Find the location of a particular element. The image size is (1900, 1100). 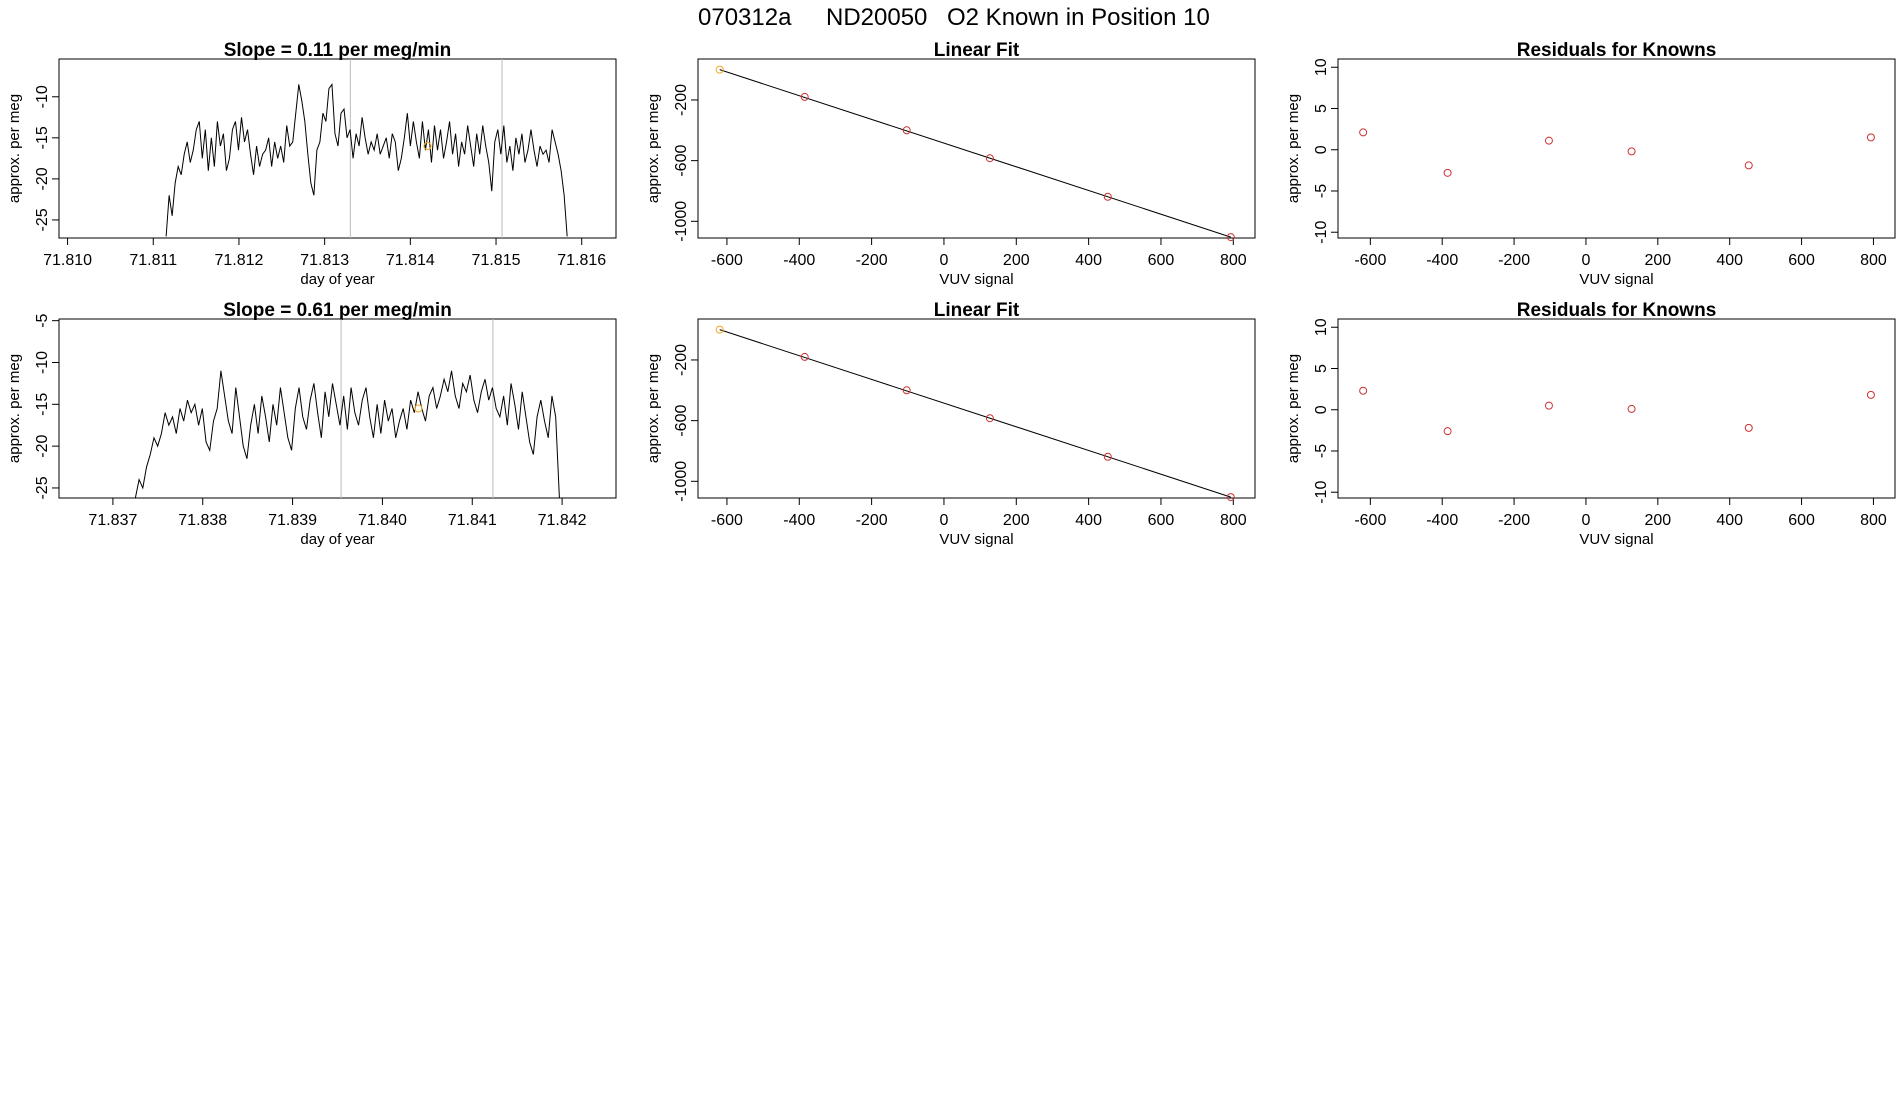

figure-title-position: O2 Known in Position 10 is located at coordinates (1078, 17).